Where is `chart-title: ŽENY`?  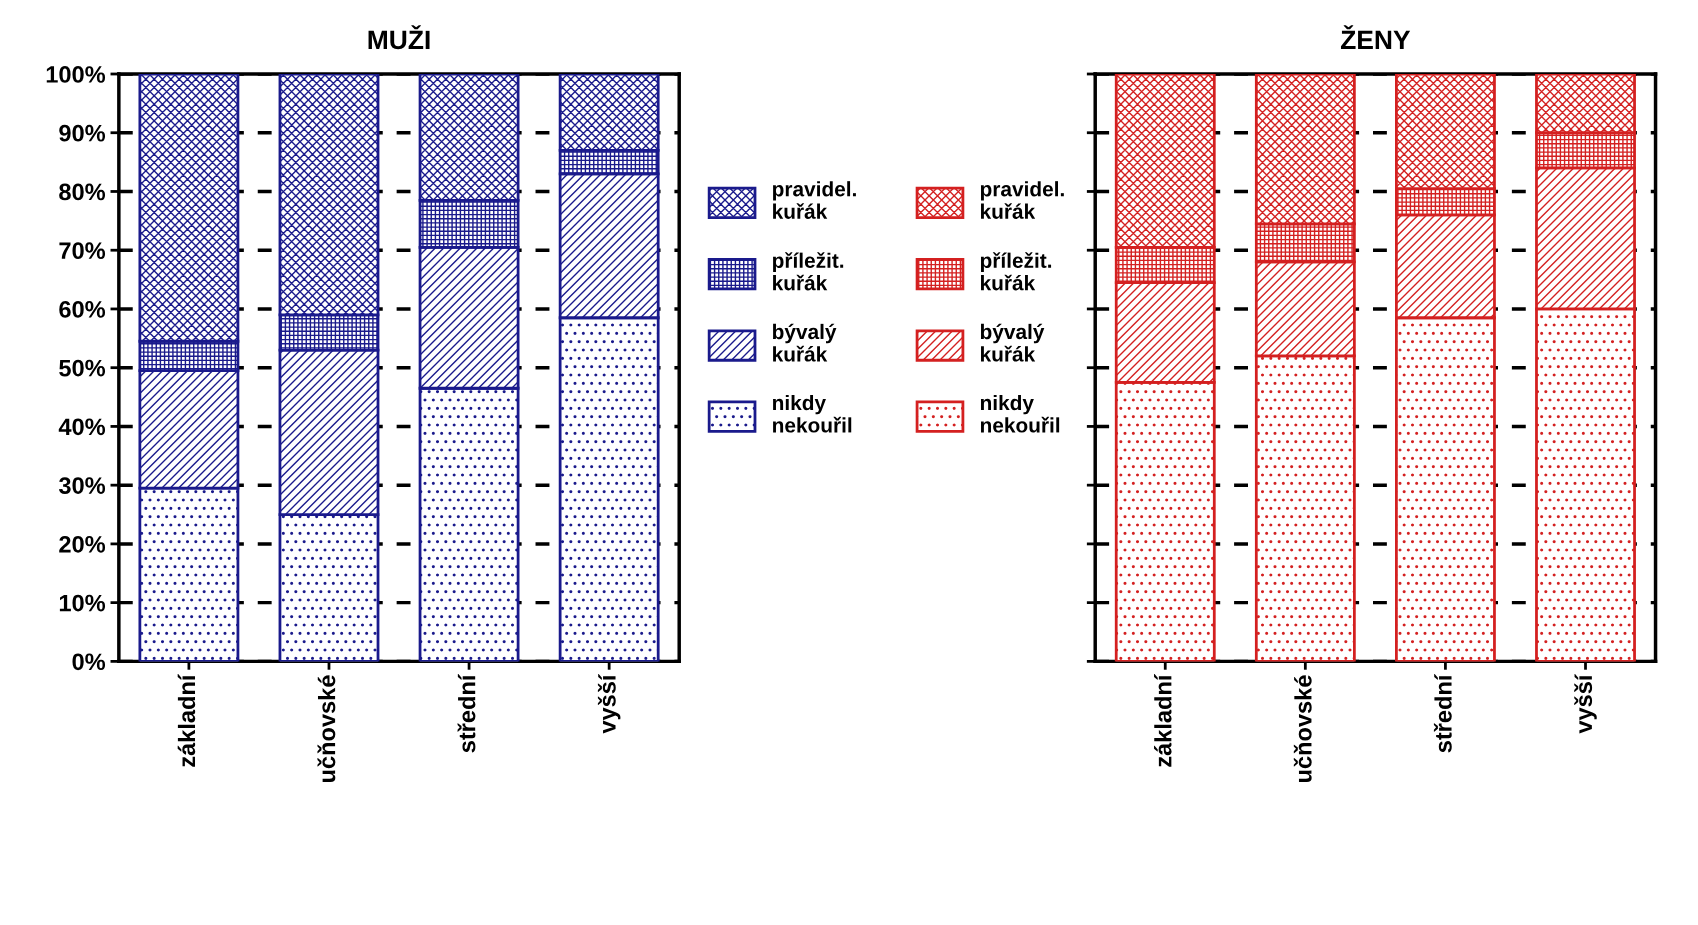
chart-title: ŽENY is located at coordinates (1375, 37).